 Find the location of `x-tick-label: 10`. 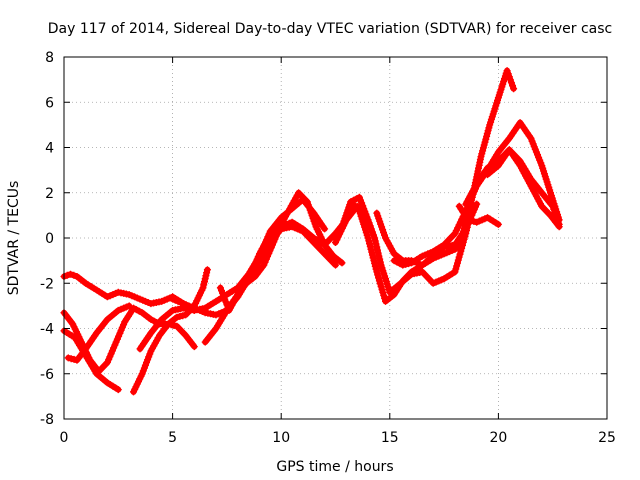

x-tick-label: 10 is located at coordinates (281, 438).